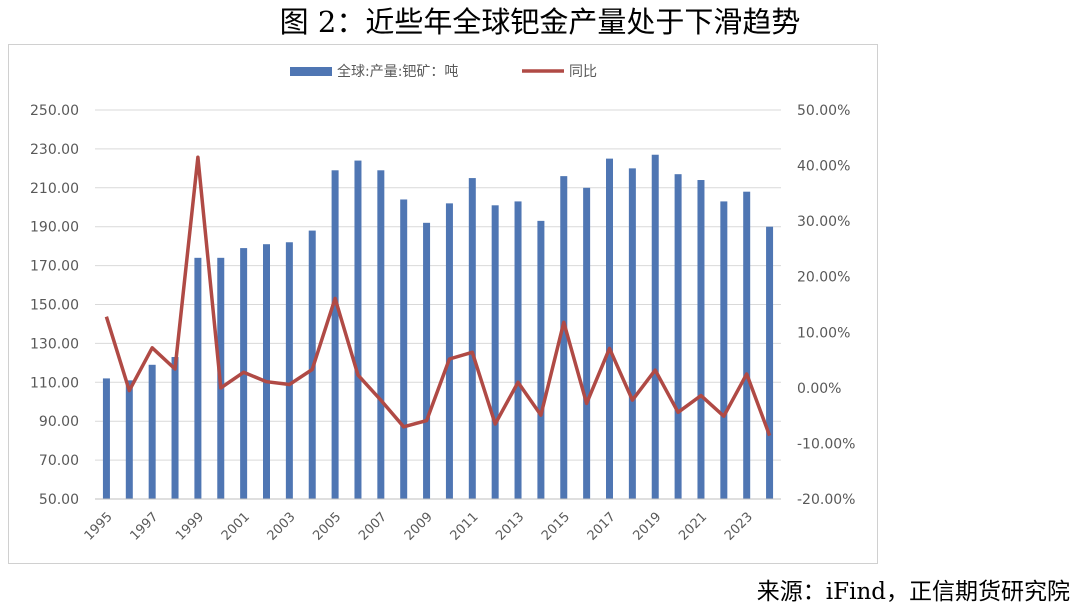 This screenshot has height=610, width=1080. Describe the element at coordinates (739, 527) in the screenshot. I see `x-tick-label: 2023` at that location.